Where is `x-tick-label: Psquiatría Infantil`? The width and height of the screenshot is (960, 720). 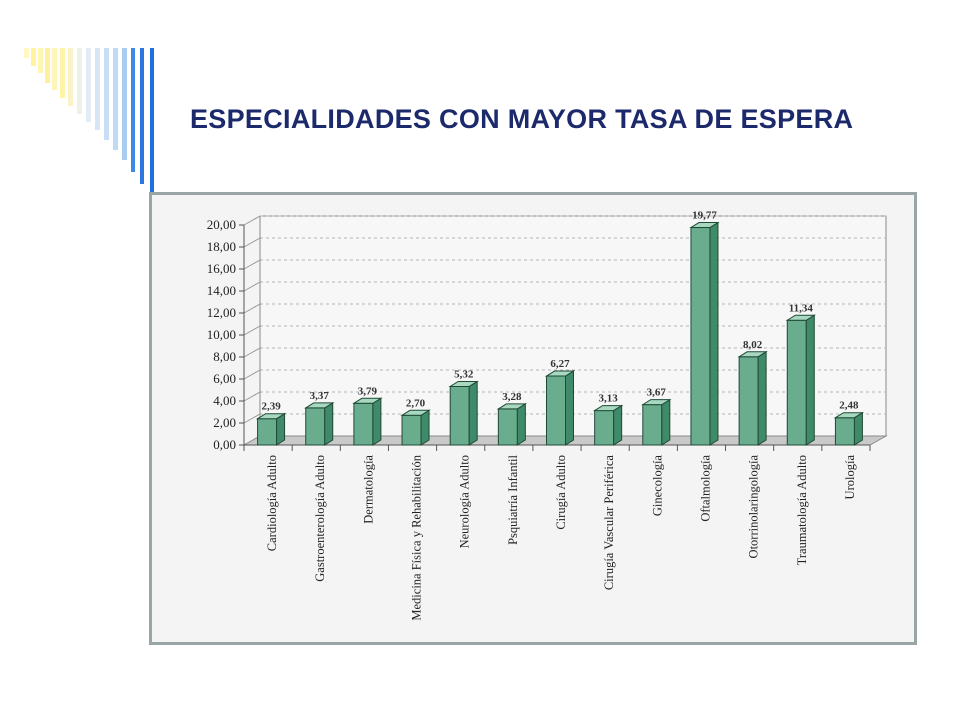
x-tick-label: Psquiatría Infantil is located at coordinates (513, 499).